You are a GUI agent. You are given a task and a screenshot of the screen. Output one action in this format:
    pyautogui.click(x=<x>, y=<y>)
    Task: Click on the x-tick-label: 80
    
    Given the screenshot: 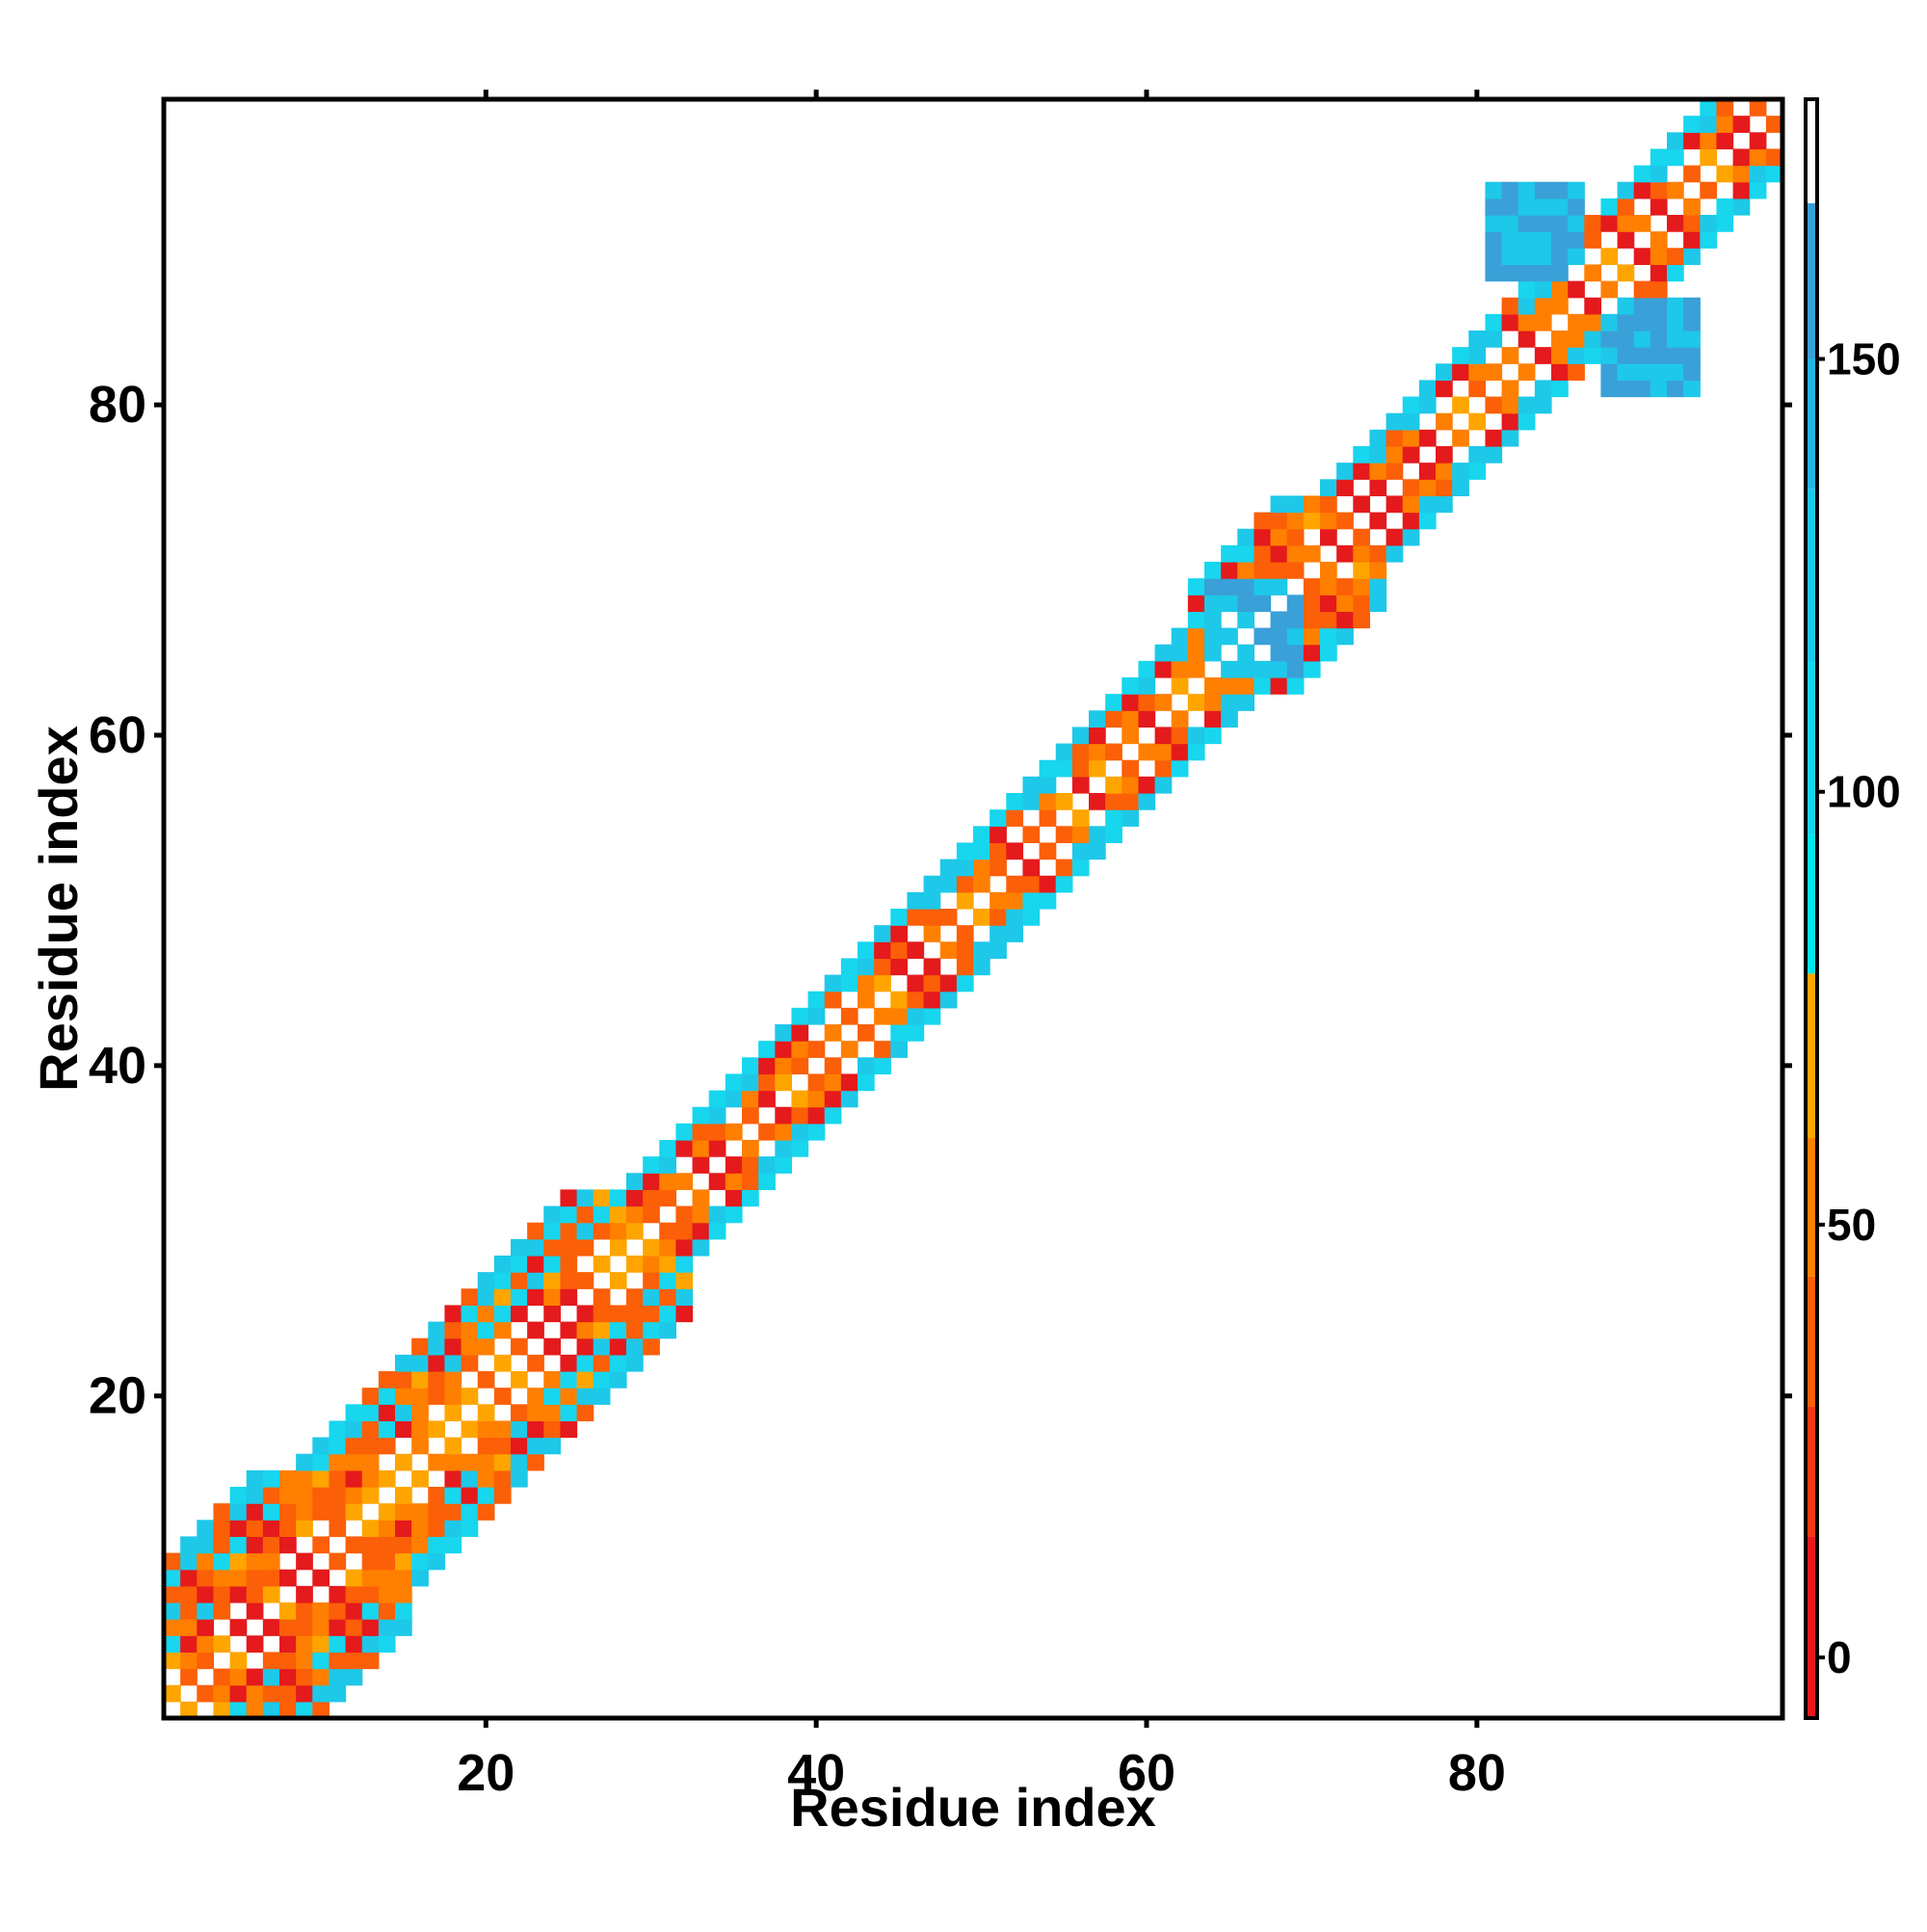 What is the action you would take?
    pyautogui.click(x=1477, y=1773)
    